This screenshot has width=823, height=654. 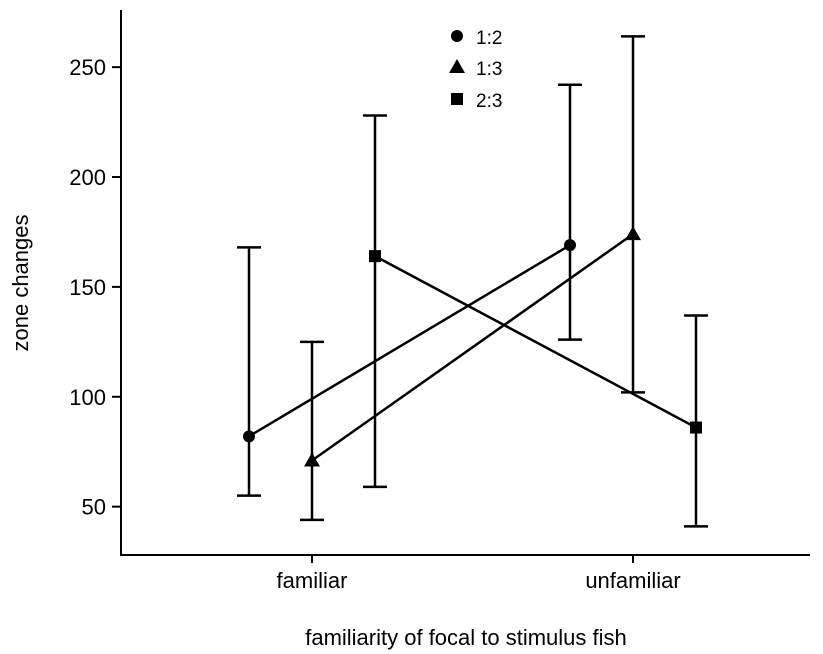 What do you see at coordinates (479, 574) in the screenshot?
I see `x-ticks: familiar unfamiliar` at bounding box center [479, 574].